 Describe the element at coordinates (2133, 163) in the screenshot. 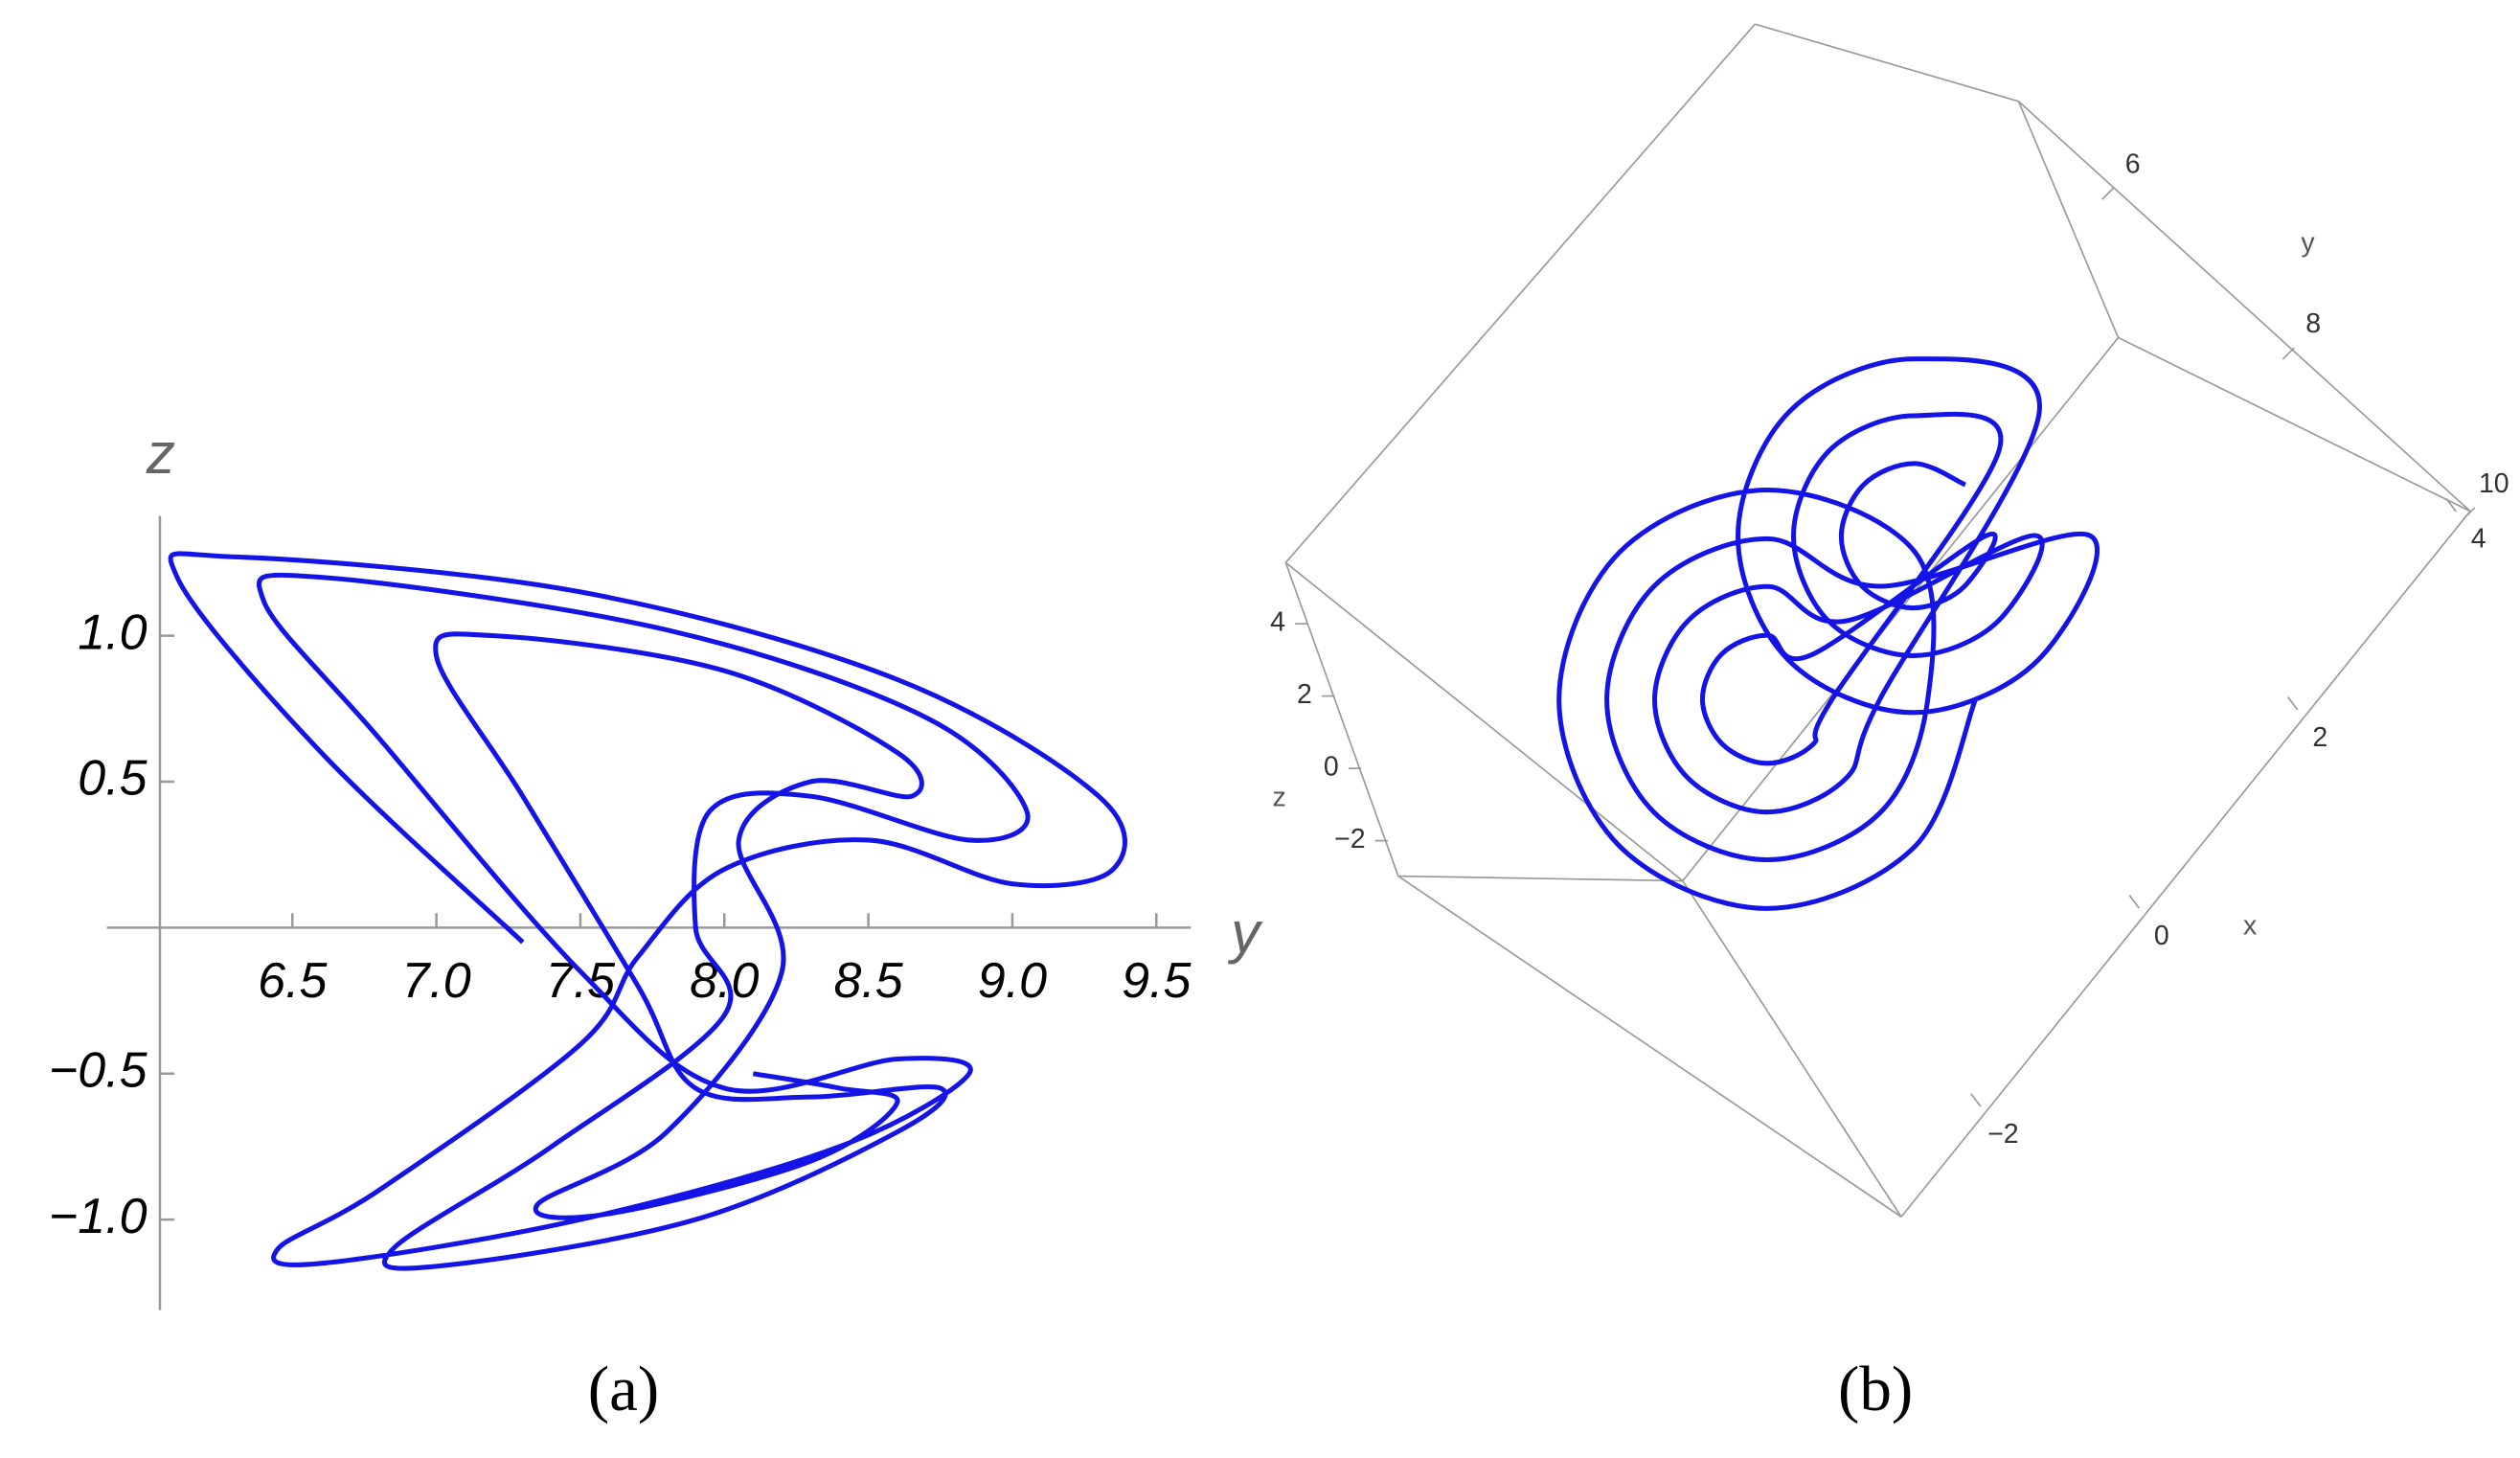

I see `tick-label: 6` at that location.